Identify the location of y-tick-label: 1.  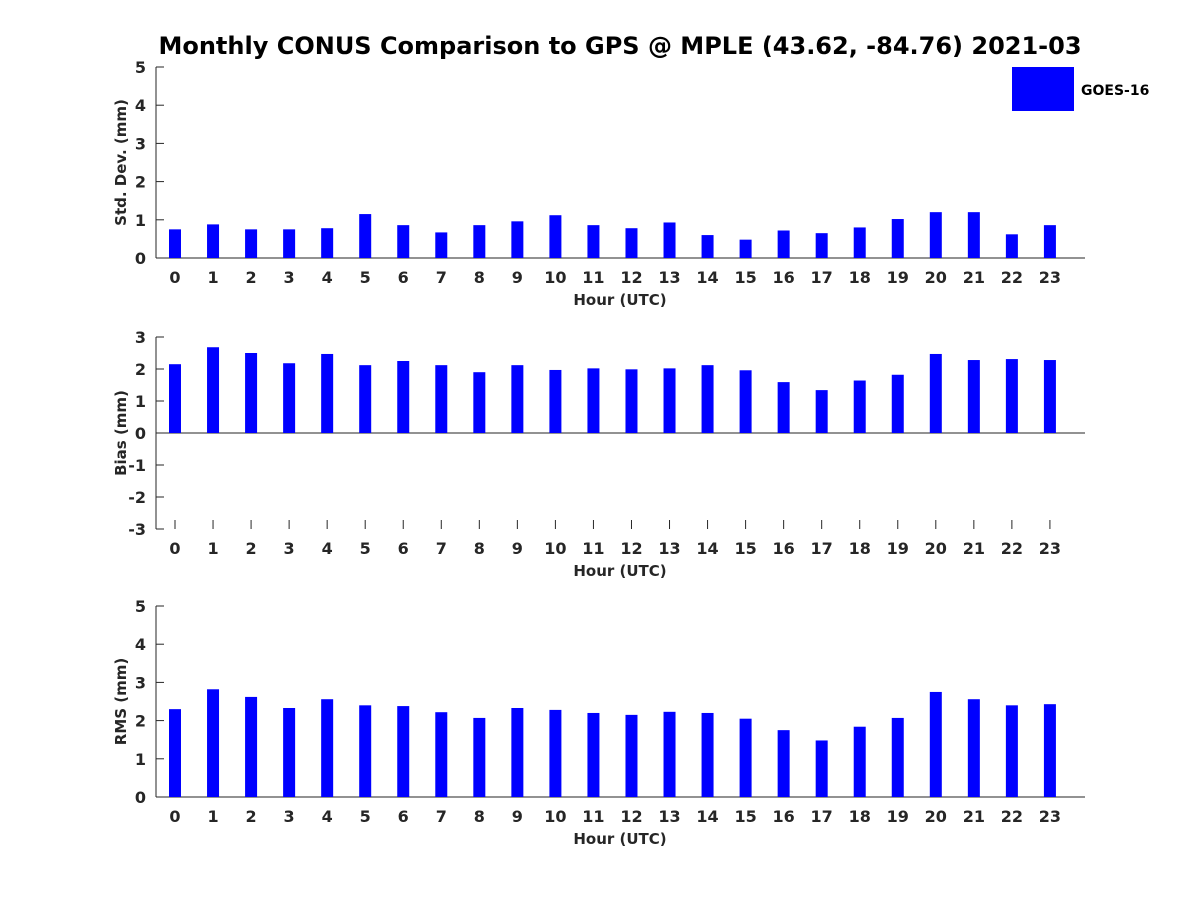
(140, 759).